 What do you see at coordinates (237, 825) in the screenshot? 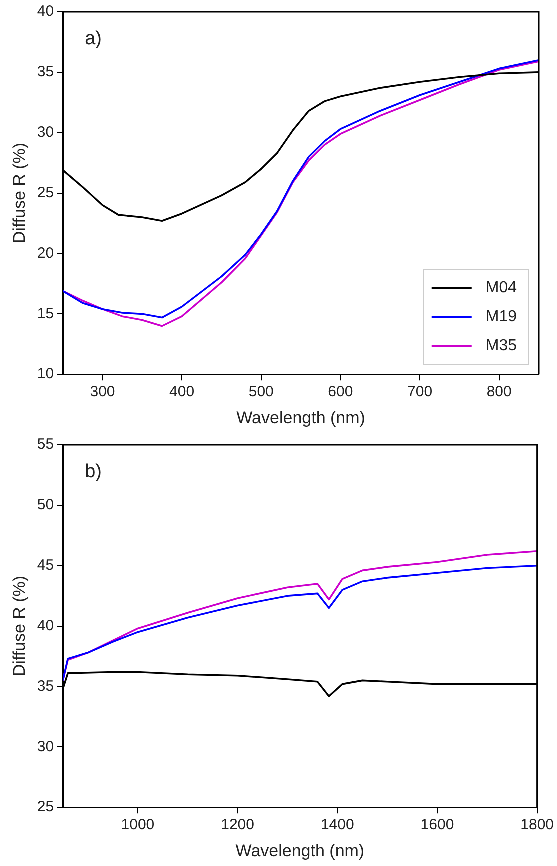
I see `x-tick-label: 1200` at bounding box center [237, 825].